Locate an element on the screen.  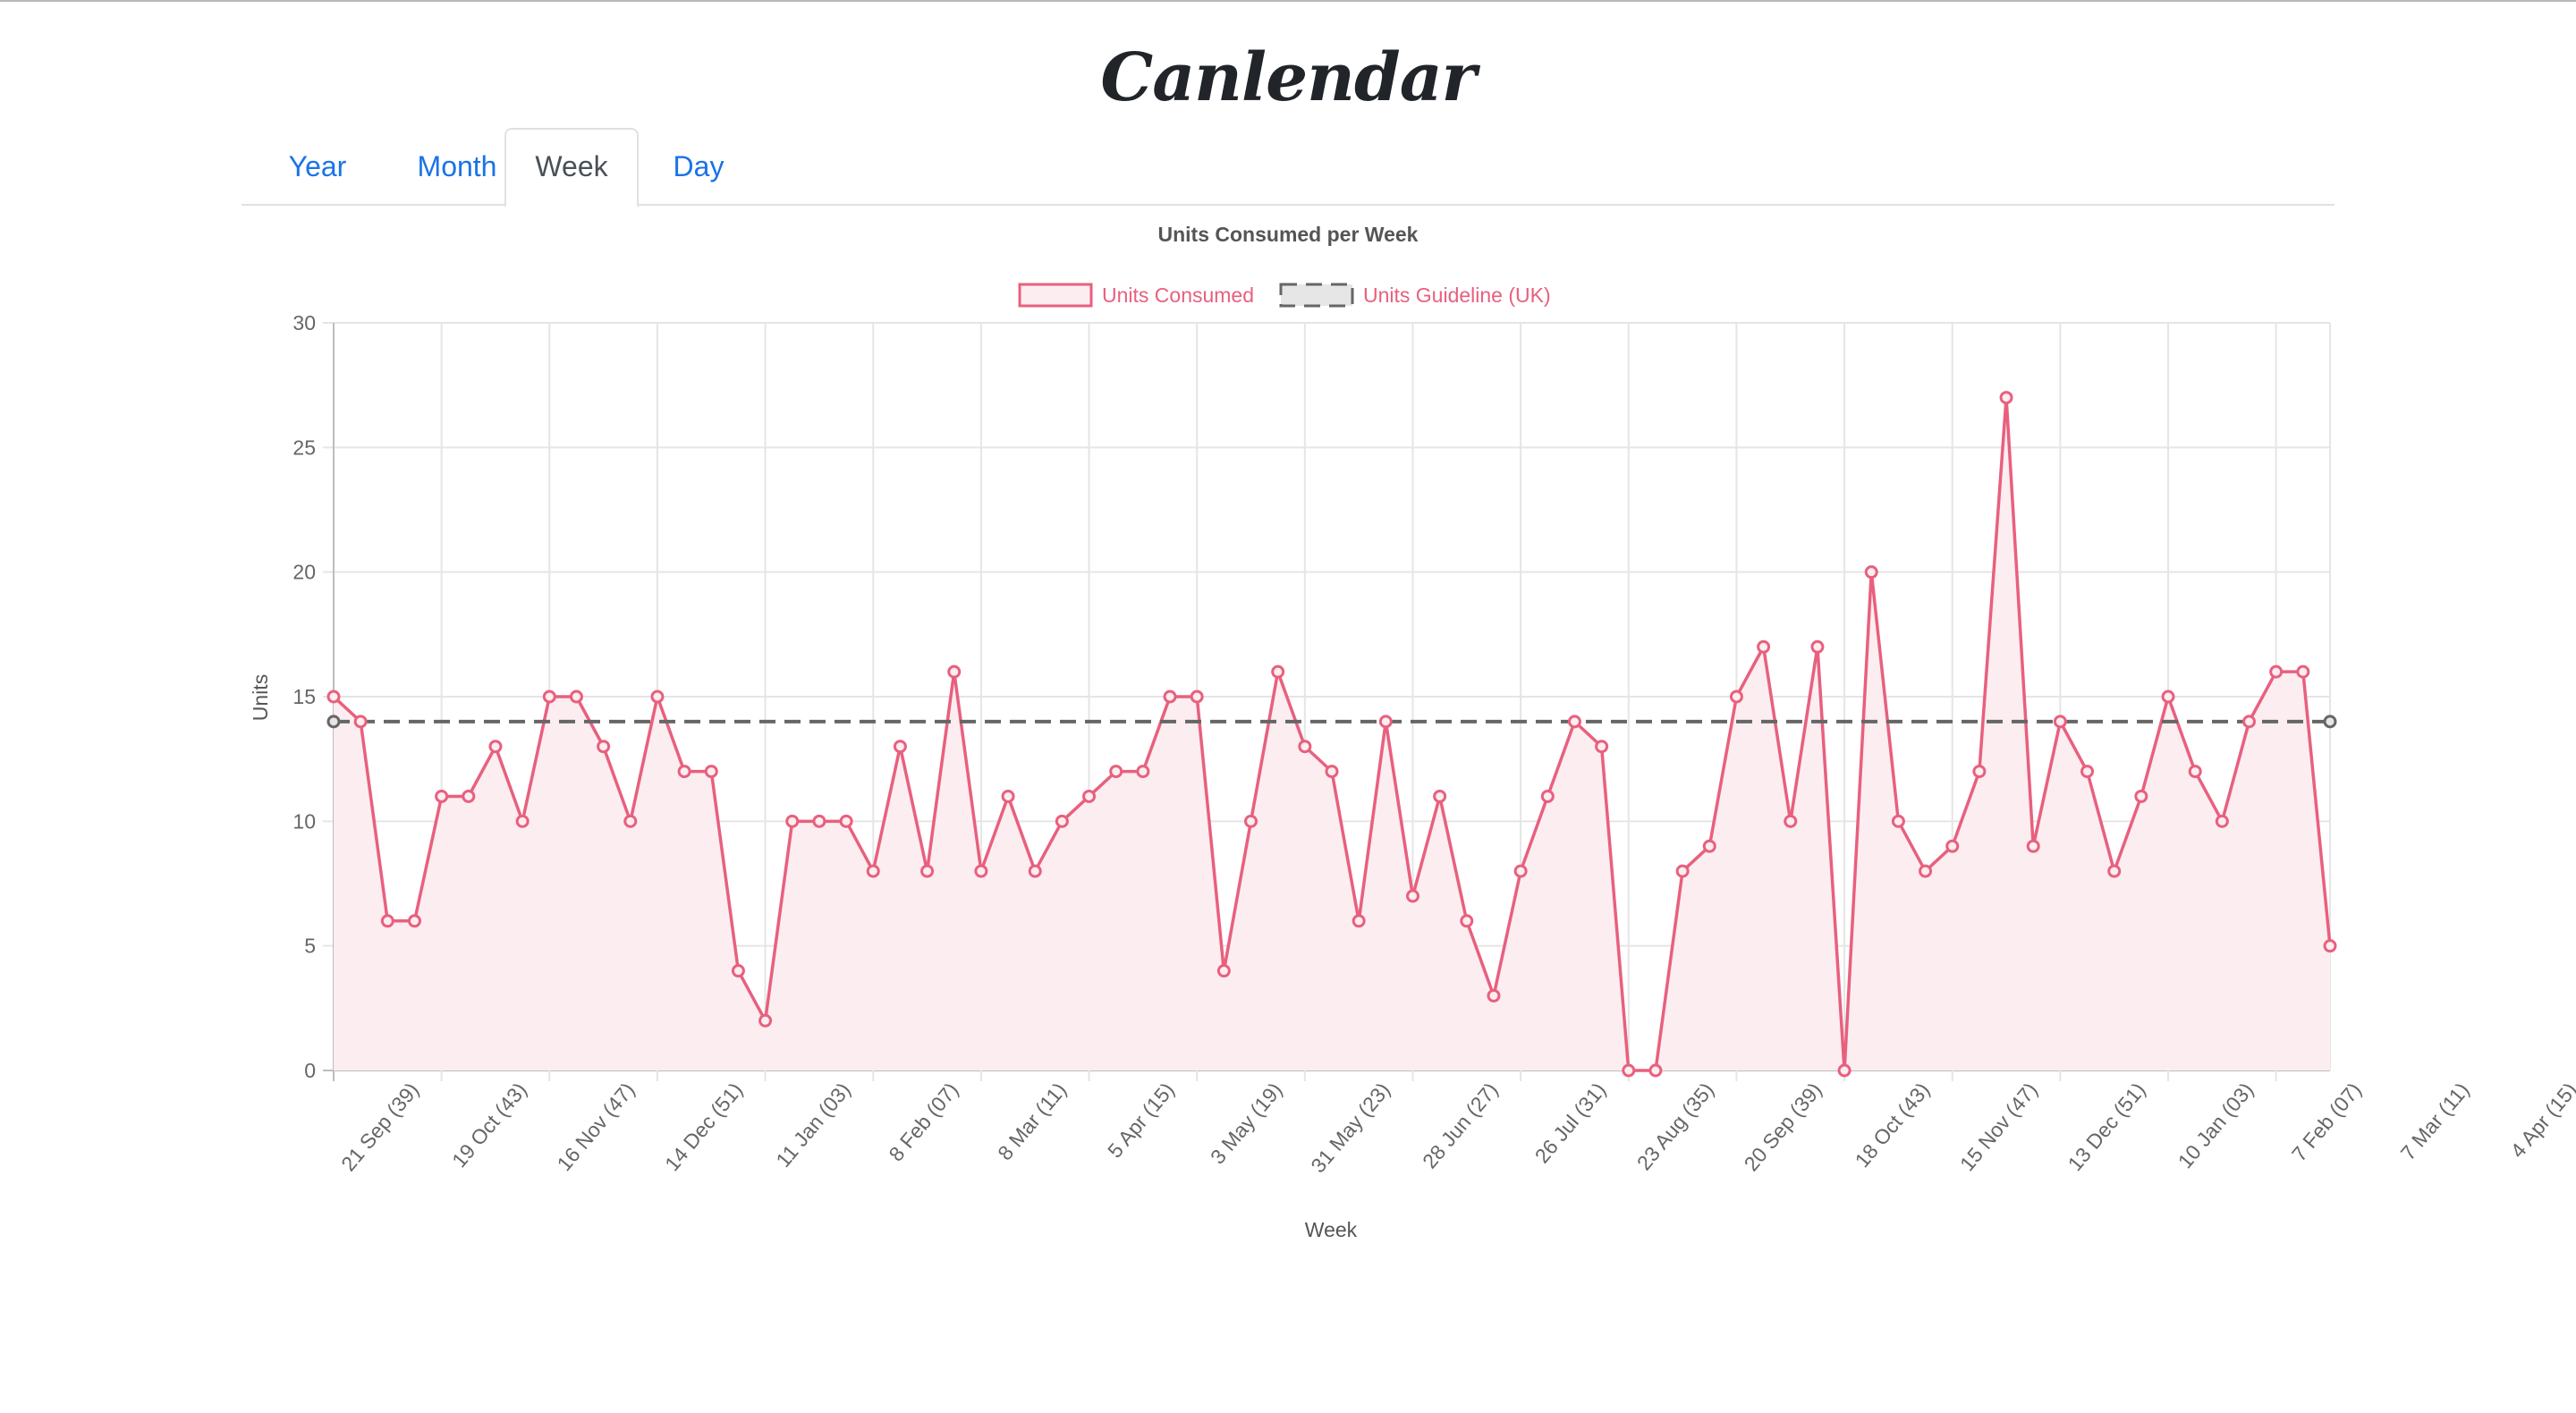
y-tick-label: 25 is located at coordinates (304, 447).